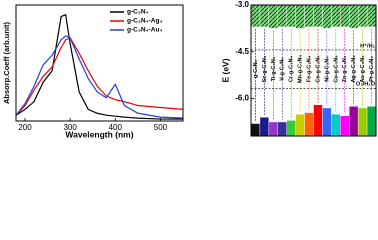 Image resolution: width=378 pixels, height=240 pixels. I want to click on category-label: Cu-g-C₃N₄, so click(336, 69).